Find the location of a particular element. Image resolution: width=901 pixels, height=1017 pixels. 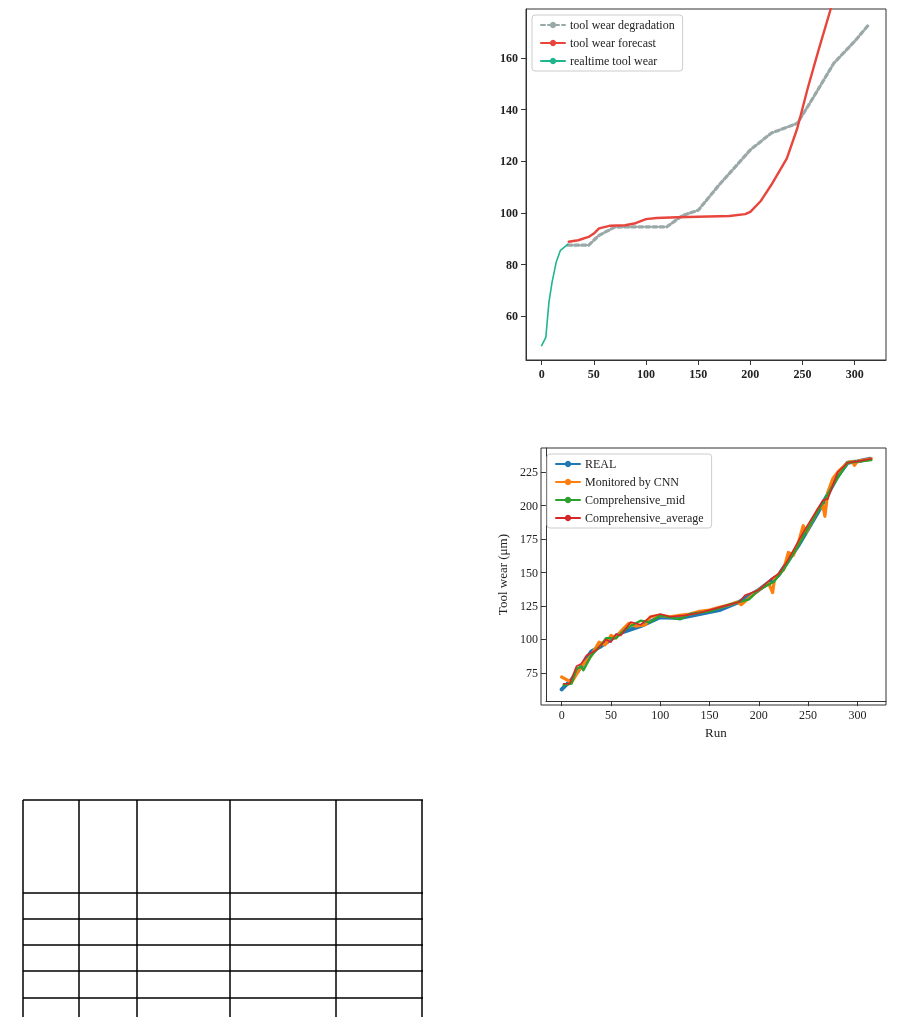

legend-label: realtime tool wear is located at coordinates (614, 61).